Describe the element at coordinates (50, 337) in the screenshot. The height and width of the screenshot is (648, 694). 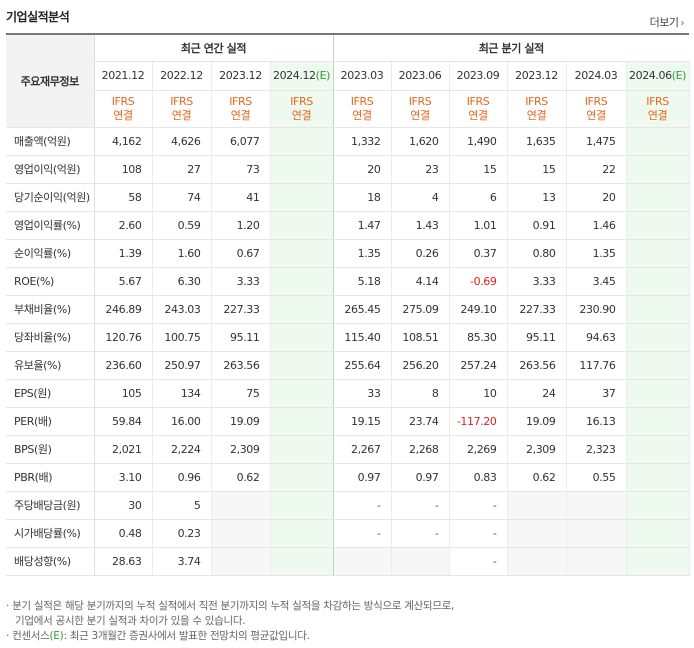
I see `row-label: 당좌비율(%)` at that location.